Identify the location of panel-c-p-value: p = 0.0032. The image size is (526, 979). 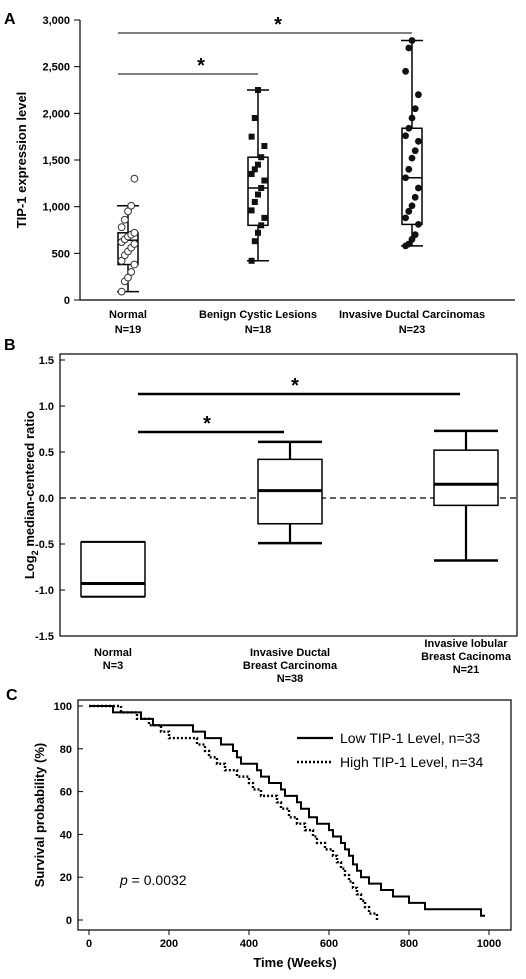
(153, 880).